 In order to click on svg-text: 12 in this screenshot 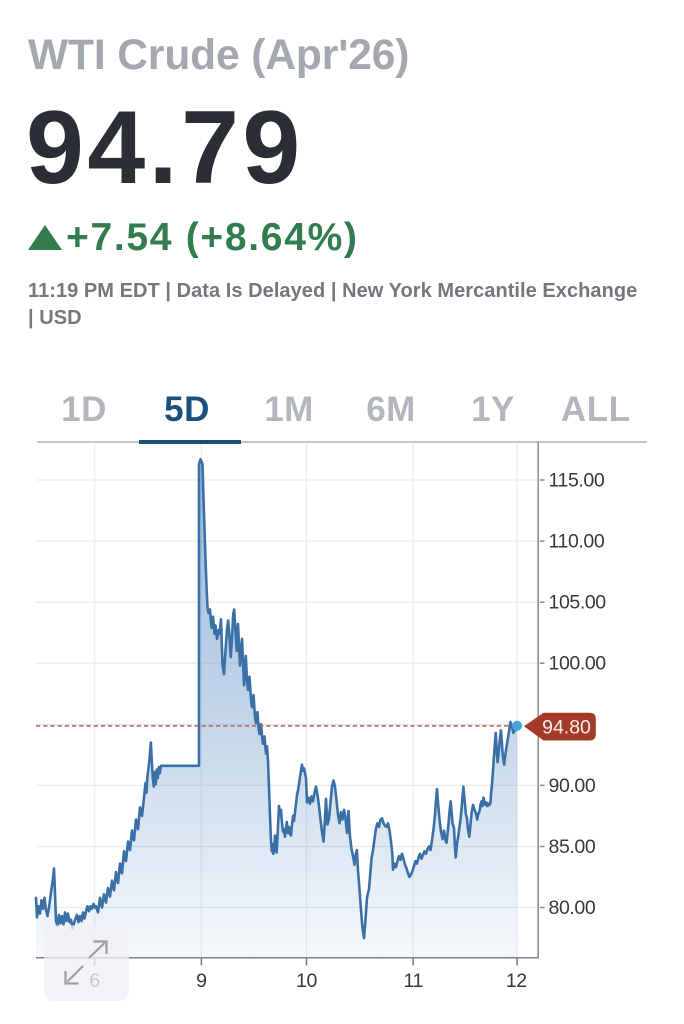, I will do `click(516, 981)`.